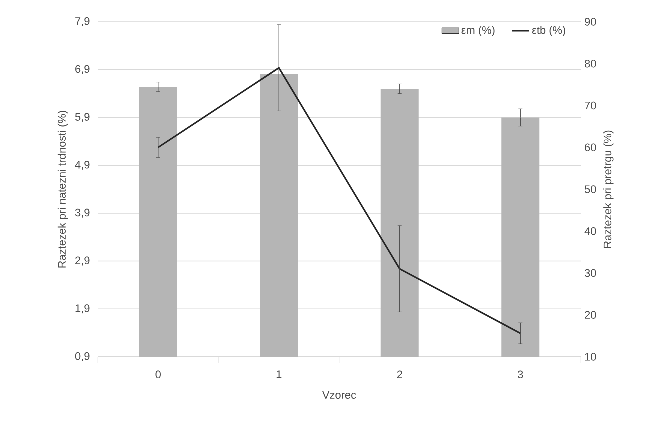 Image resolution: width=662 pixels, height=425 pixels. Describe the element at coordinates (478, 31) in the screenshot. I see `legend-label: εm (%)` at that location.